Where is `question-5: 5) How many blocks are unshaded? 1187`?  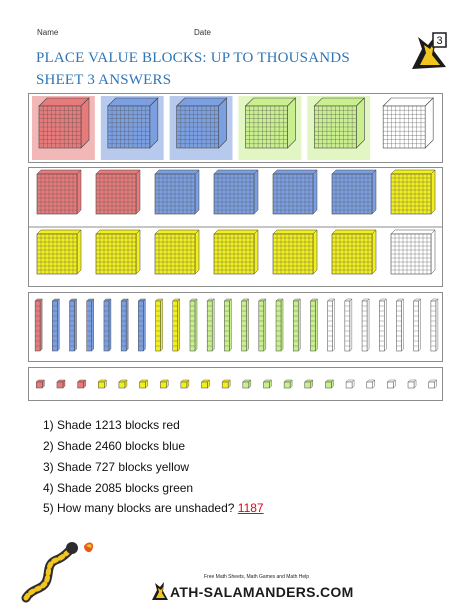 question-5: 5) How many blocks are unshaded? 1187 is located at coordinates (153, 508).